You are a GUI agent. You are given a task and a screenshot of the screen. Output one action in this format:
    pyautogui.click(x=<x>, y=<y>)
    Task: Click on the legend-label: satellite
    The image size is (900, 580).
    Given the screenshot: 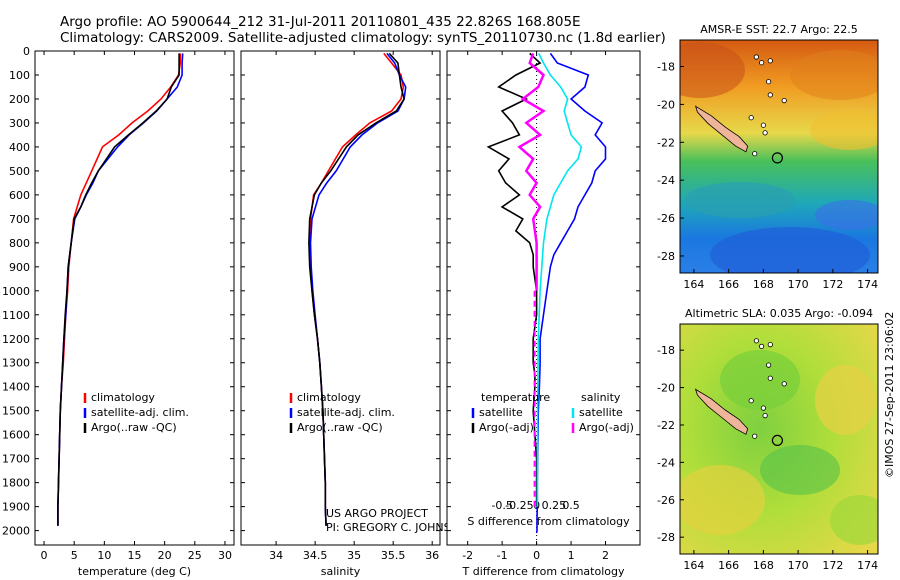 What is the action you would take?
    pyautogui.click(x=501, y=412)
    